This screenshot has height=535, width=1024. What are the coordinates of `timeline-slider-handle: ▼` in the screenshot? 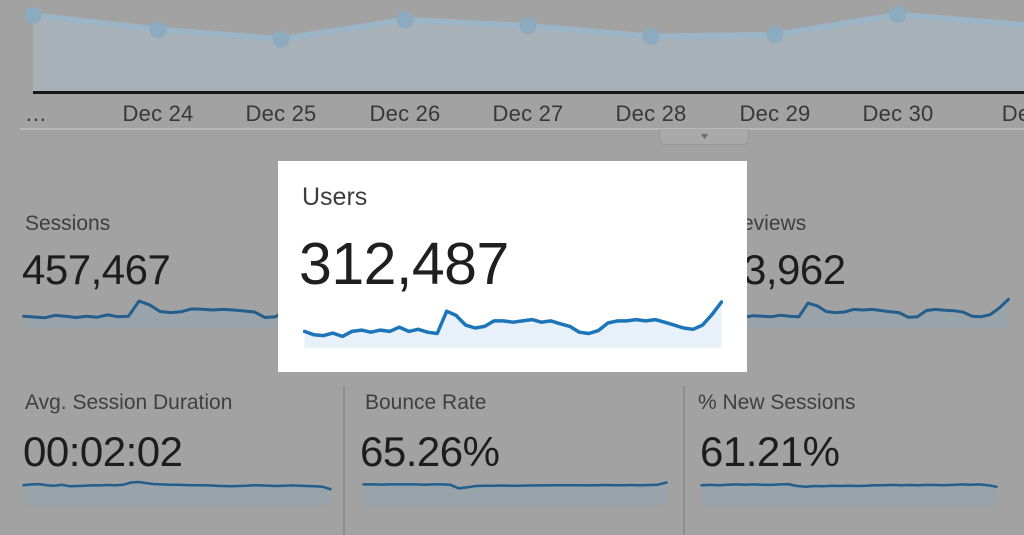 It's located at (704, 137).